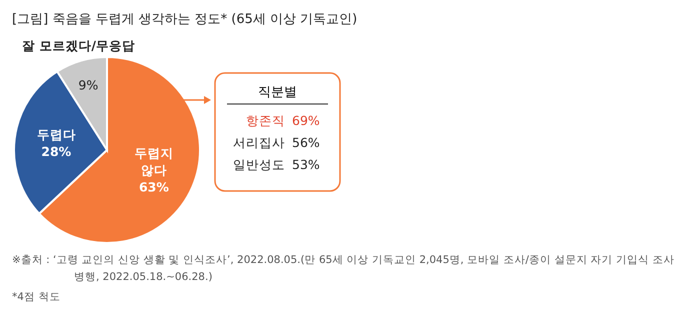  Describe the element at coordinates (56, 134) in the screenshot. I see `slice-label: 두렵다` at that location.